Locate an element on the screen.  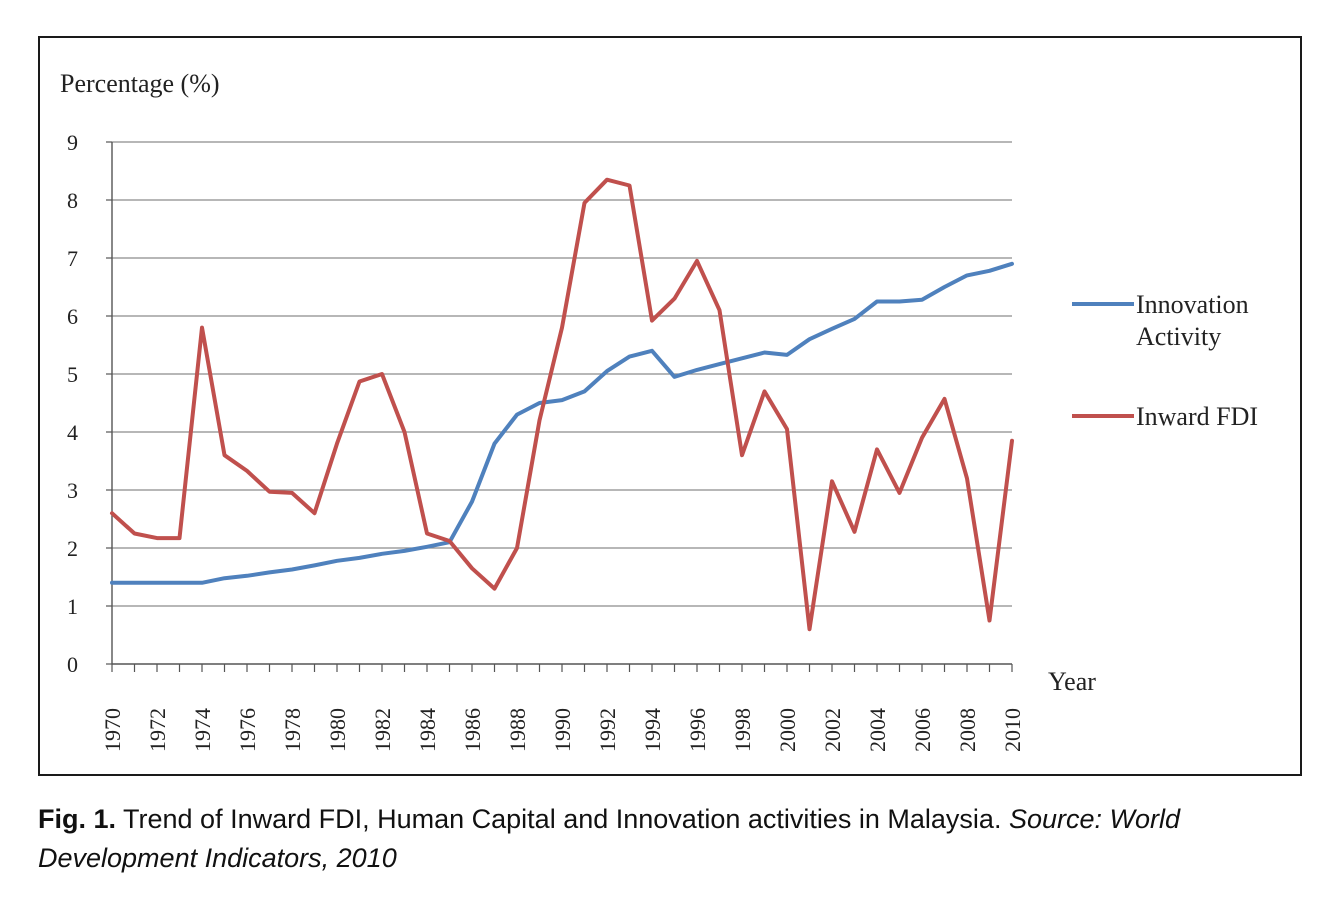
legend: Innovation Activity Inward FDI is located at coordinates (1165, 360).